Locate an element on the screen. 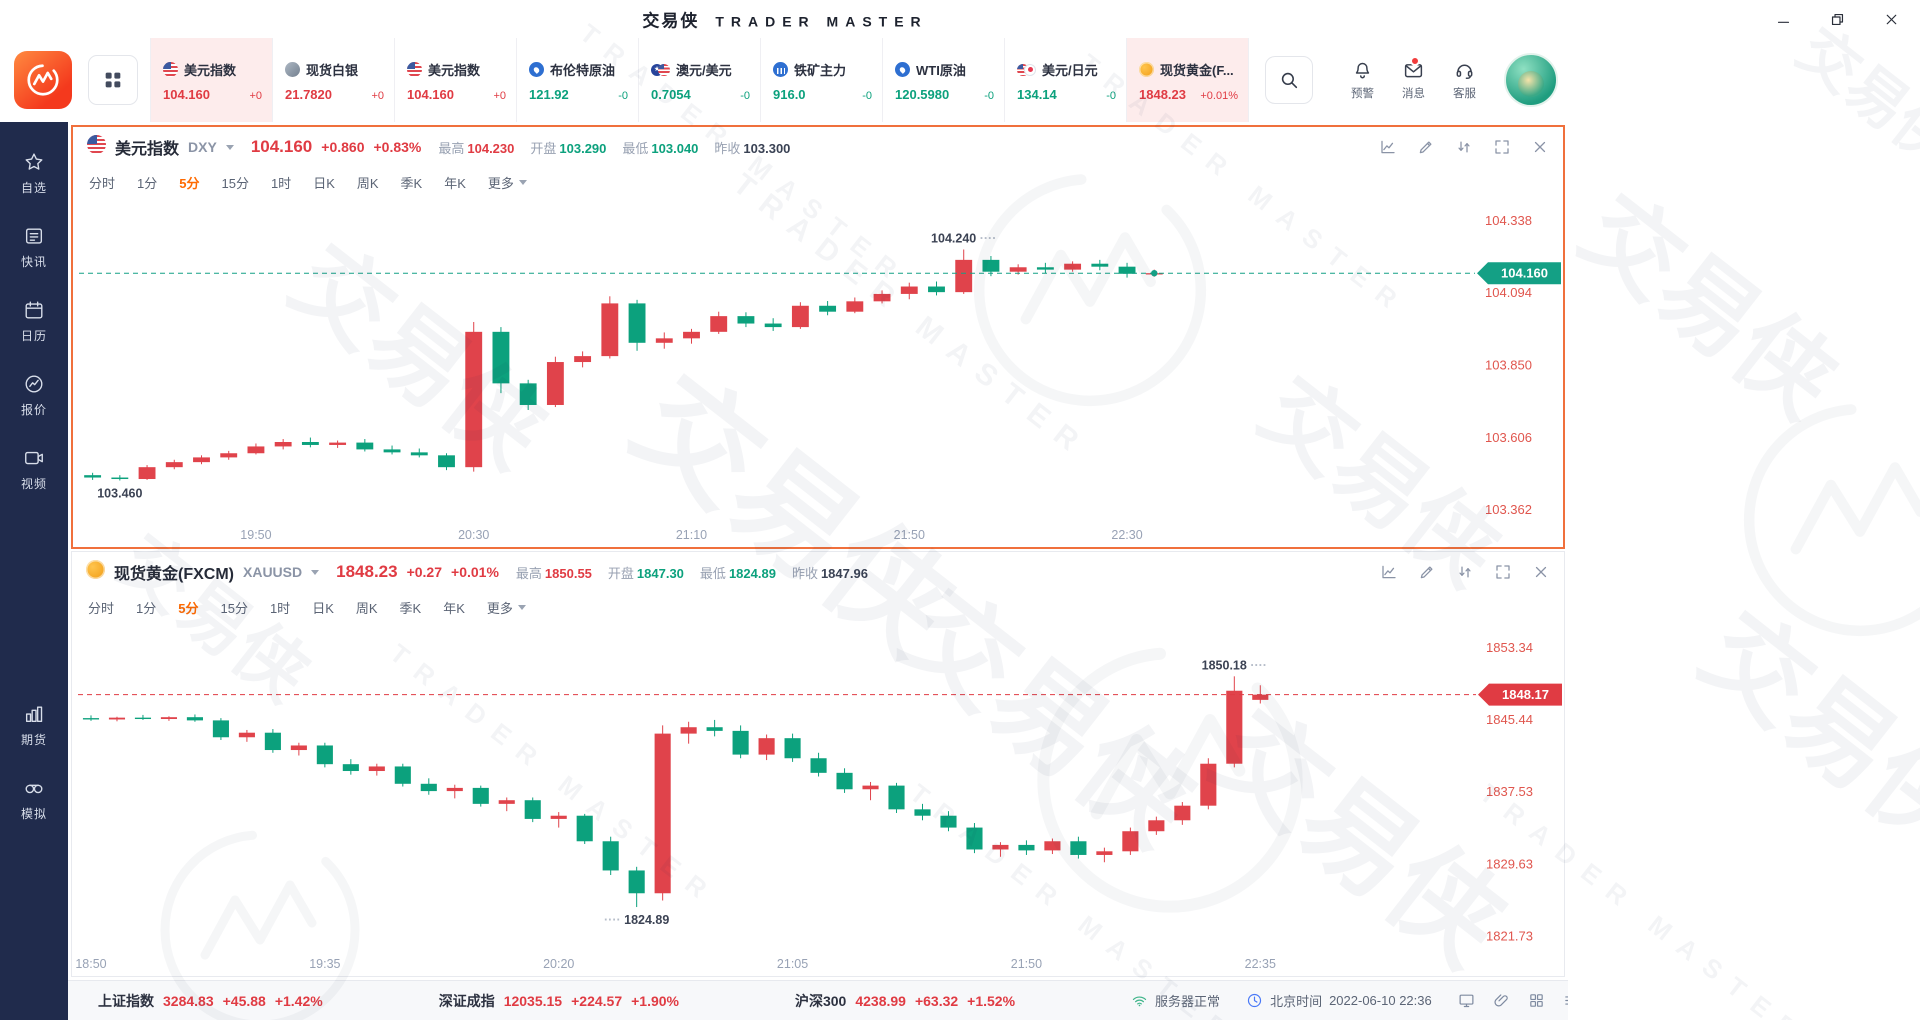 The image size is (1920, 1020). stat-昨收: 昨收 1847.96 is located at coordinates (829, 573).